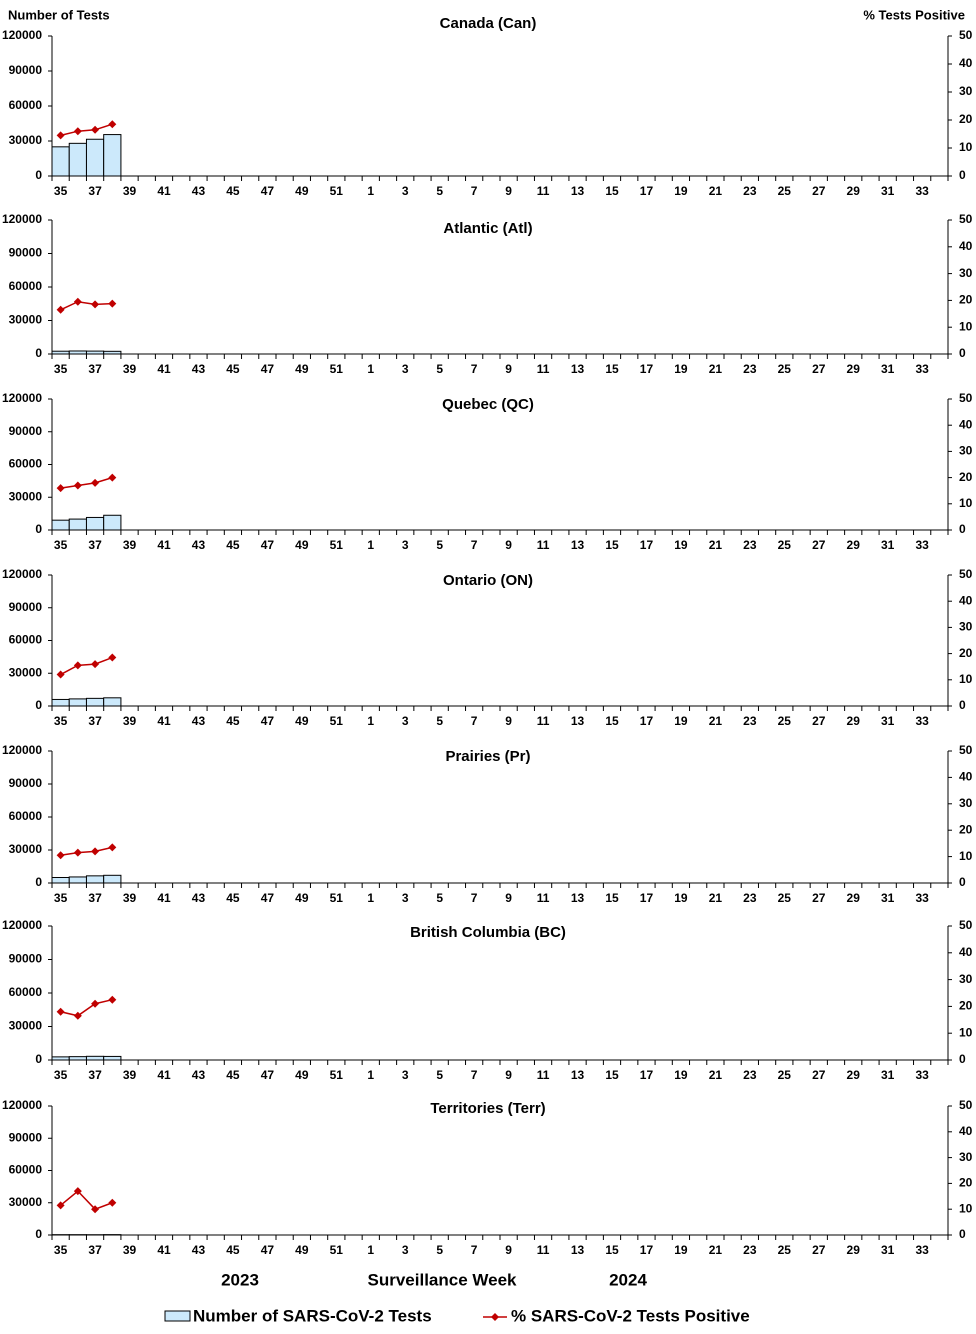 This screenshot has width=976, height=1334. Describe the element at coordinates (716, 1250) in the screenshot. I see `x-tick-label: 21` at that location.